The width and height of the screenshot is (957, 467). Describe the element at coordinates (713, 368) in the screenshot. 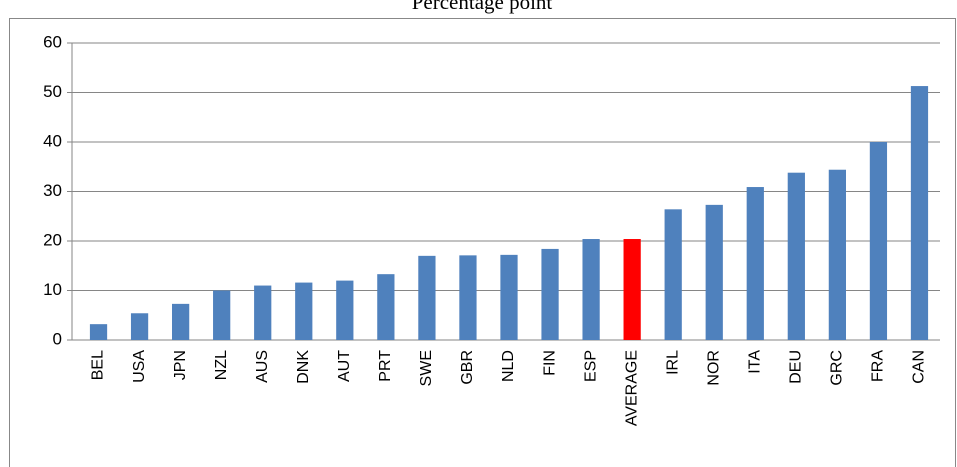

I see `x-tick-label: NOR` at that location.